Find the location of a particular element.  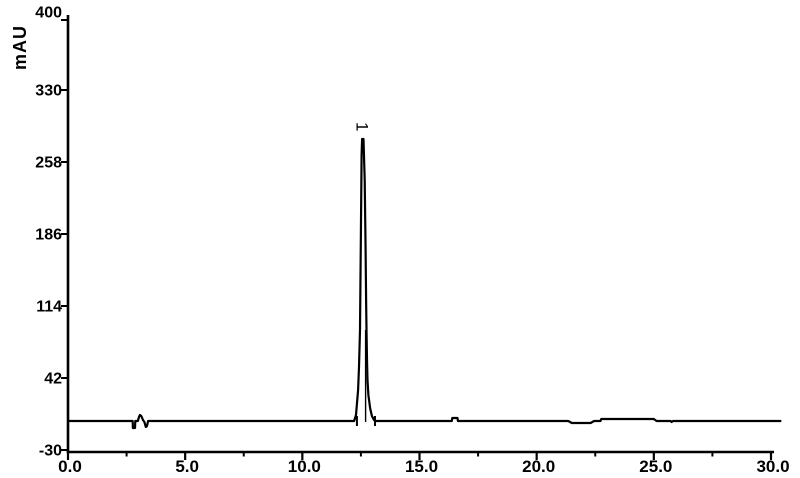

y-tick-label: 42 is located at coordinates (53, 379).